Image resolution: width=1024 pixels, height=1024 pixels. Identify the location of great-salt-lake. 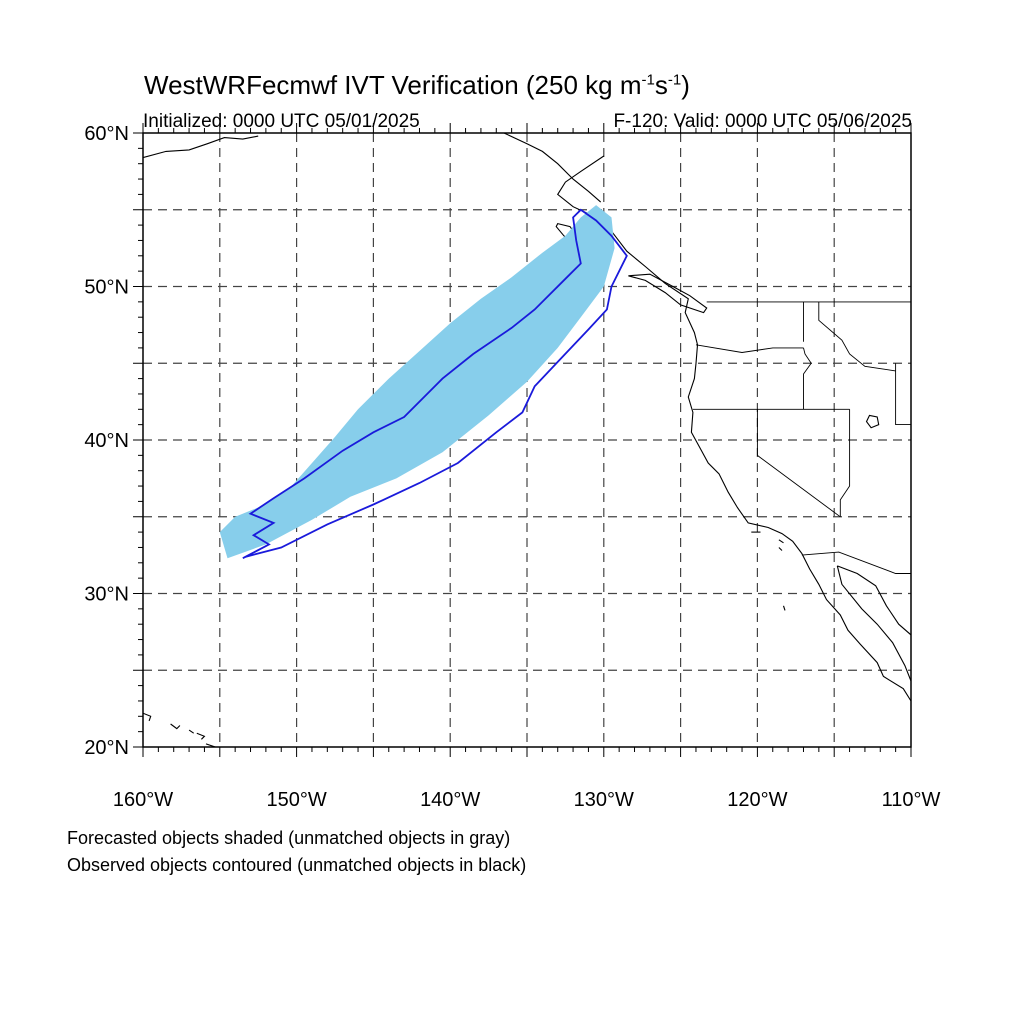
(872, 421).